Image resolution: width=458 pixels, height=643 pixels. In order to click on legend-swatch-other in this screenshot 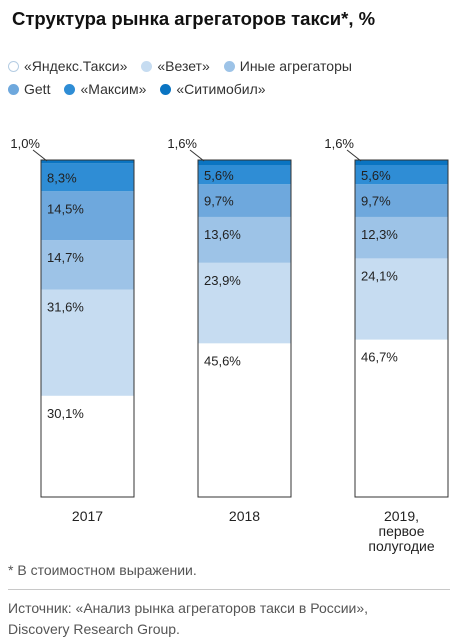, I will do `click(229, 66)`.